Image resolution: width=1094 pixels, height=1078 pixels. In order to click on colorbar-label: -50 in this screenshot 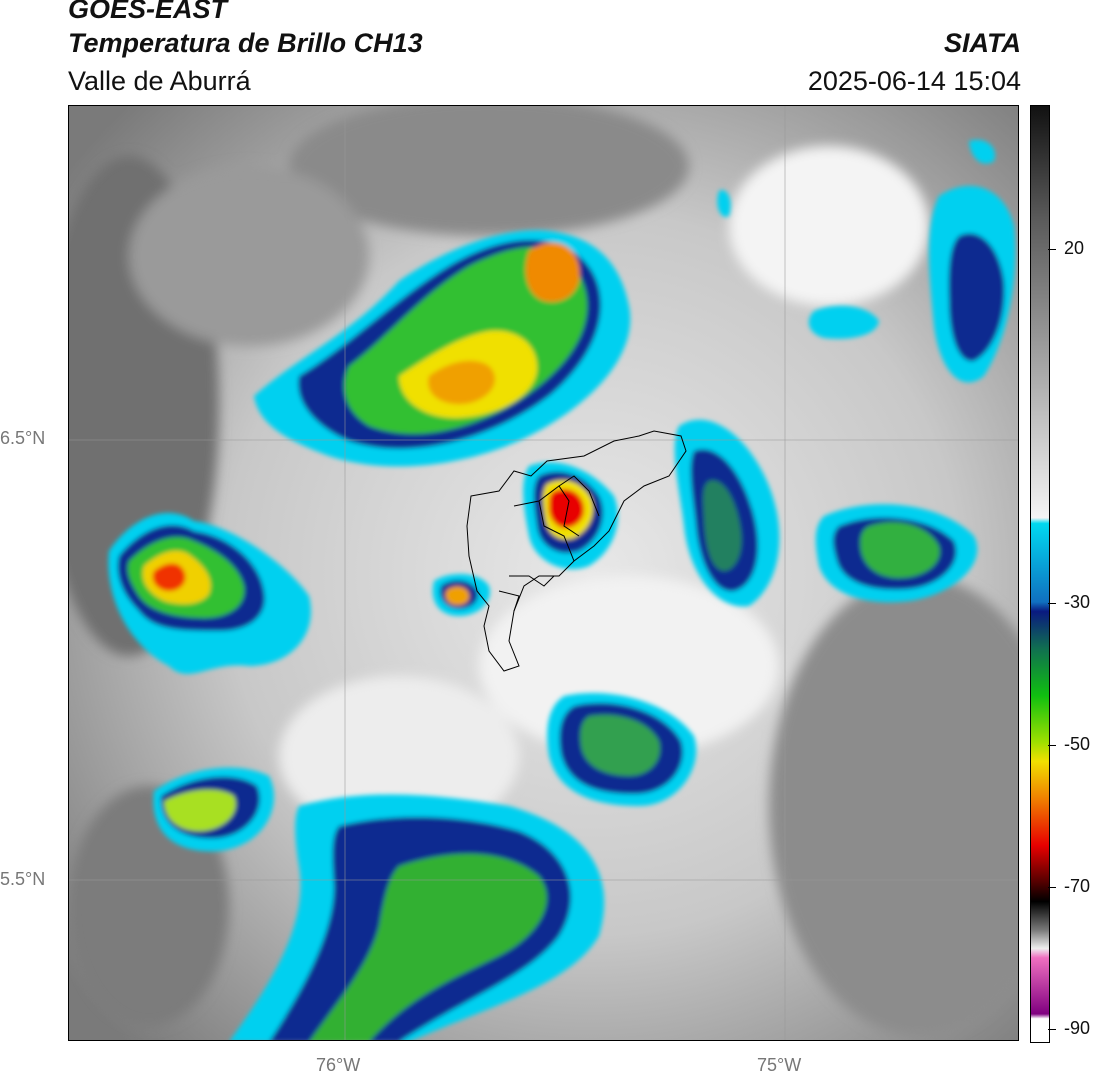, I will do `click(1077, 744)`.